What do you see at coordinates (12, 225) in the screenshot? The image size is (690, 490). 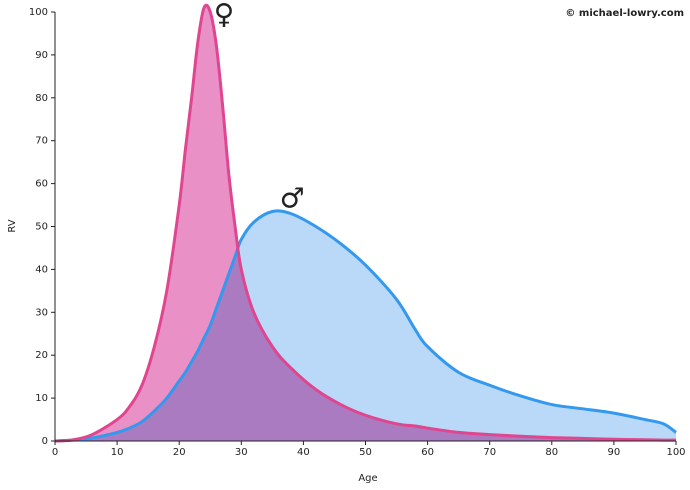 I see `y-axis-label: RV` at bounding box center [12, 225].